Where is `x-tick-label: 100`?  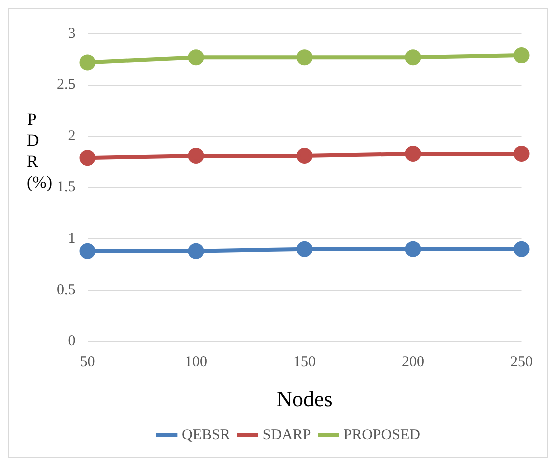
x-tick-label: 100 is located at coordinates (196, 362).